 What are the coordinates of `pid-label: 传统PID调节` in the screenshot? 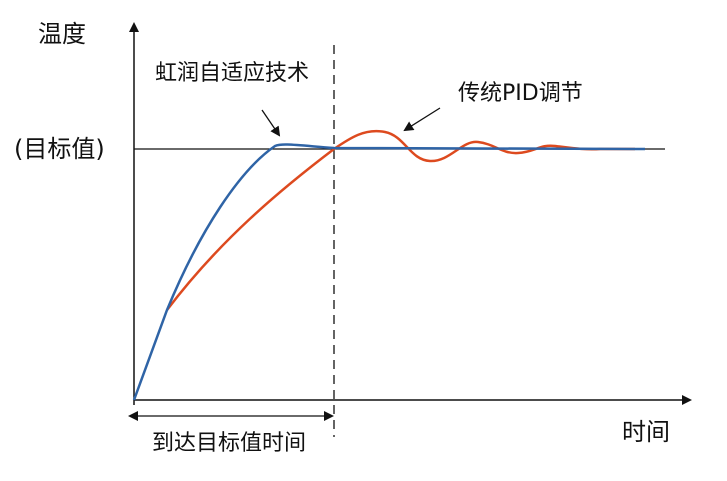 It's located at (520, 93).